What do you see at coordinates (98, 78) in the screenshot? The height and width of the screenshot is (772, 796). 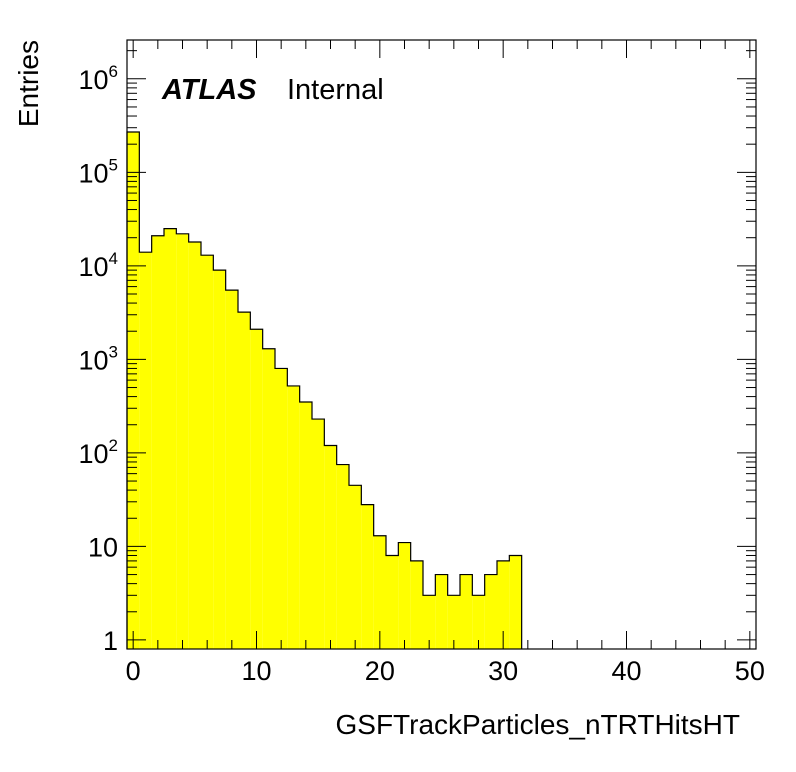 I see `y-tick-label: 10⁶` at bounding box center [98, 78].